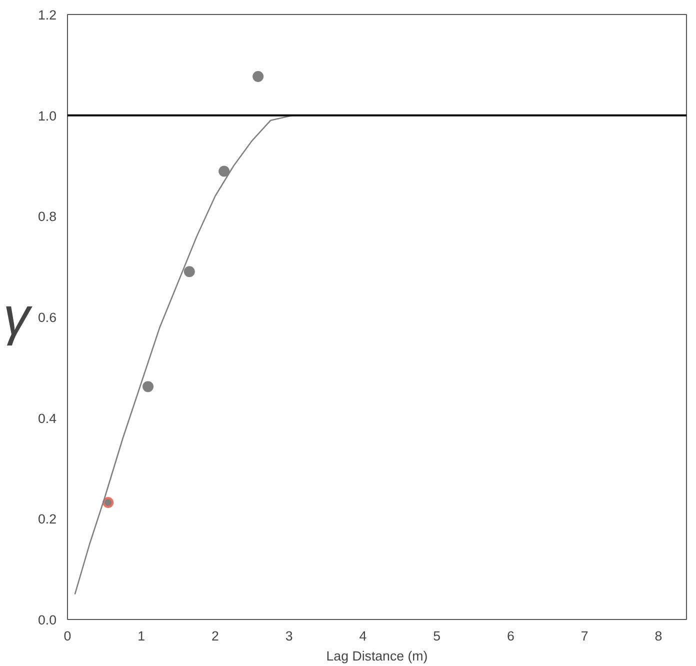 This screenshot has height=666, width=696. I want to click on x-tick-label: 7, so click(584, 636).